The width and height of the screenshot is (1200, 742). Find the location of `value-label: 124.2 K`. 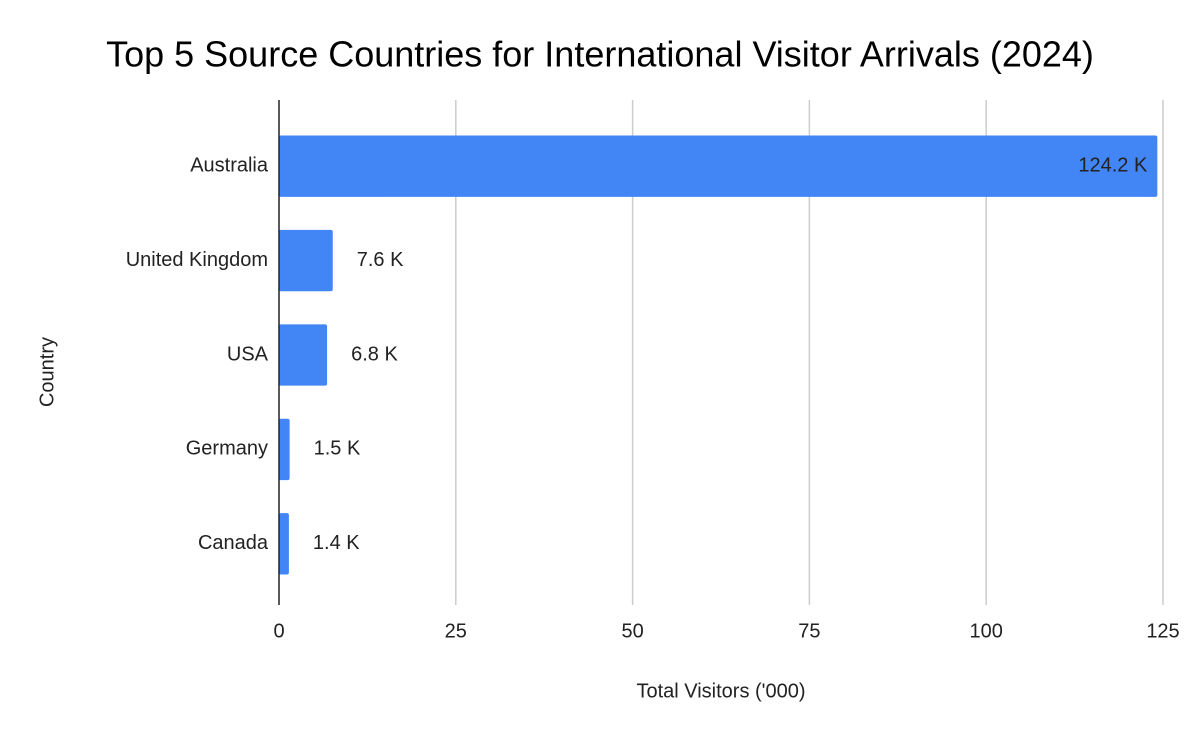

value-label: 124.2 K is located at coordinates (1113, 165).